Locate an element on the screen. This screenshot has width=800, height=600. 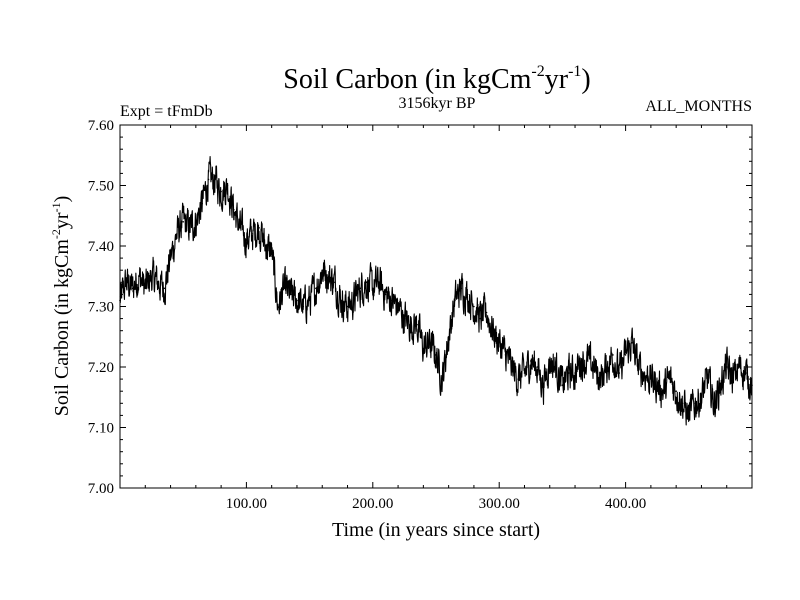
x-tick-label: 200.00 is located at coordinates (372, 504).